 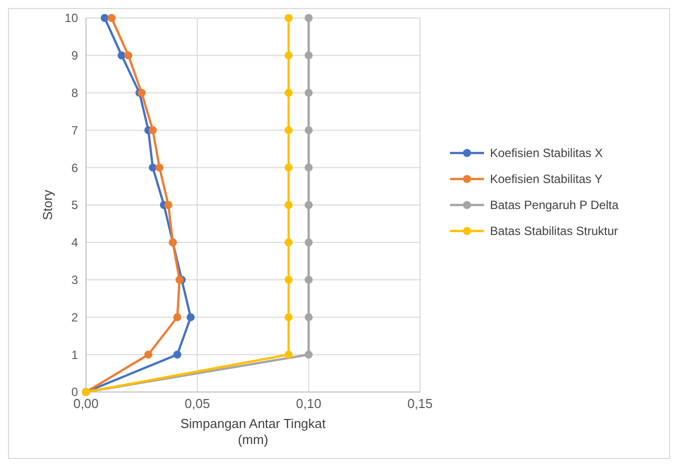 What do you see at coordinates (71, 18) in the screenshot?
I see `y-tick-label: 10` at bounding box center [71, 18].